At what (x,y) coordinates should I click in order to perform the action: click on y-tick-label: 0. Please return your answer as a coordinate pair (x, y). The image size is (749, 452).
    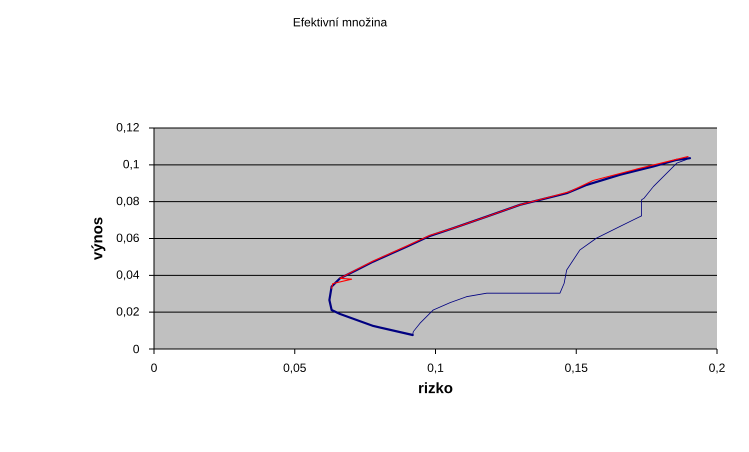
    Looking at the image, I should click on (136, 349).